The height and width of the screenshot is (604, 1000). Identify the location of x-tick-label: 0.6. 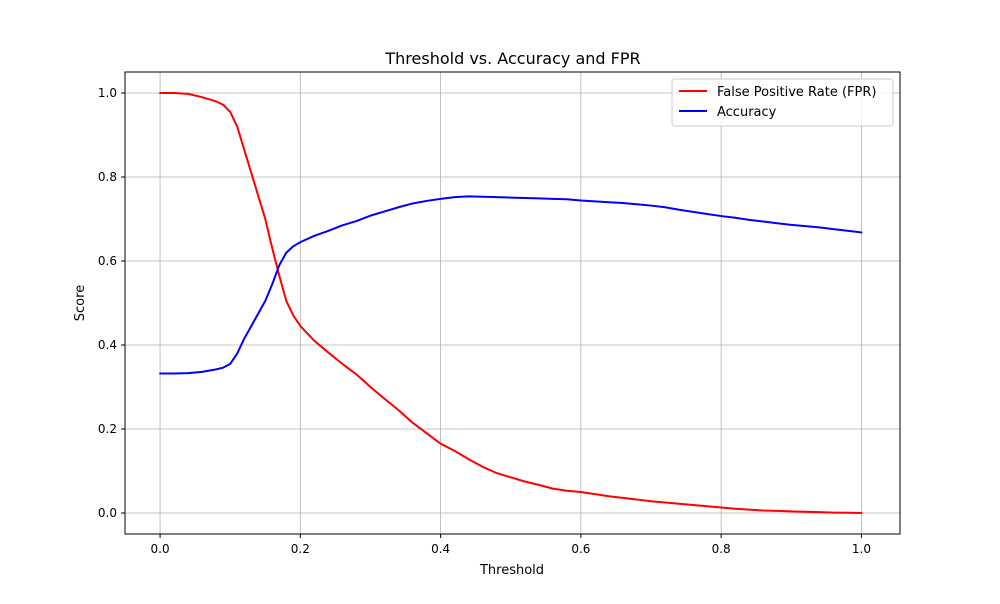
(580, 549).